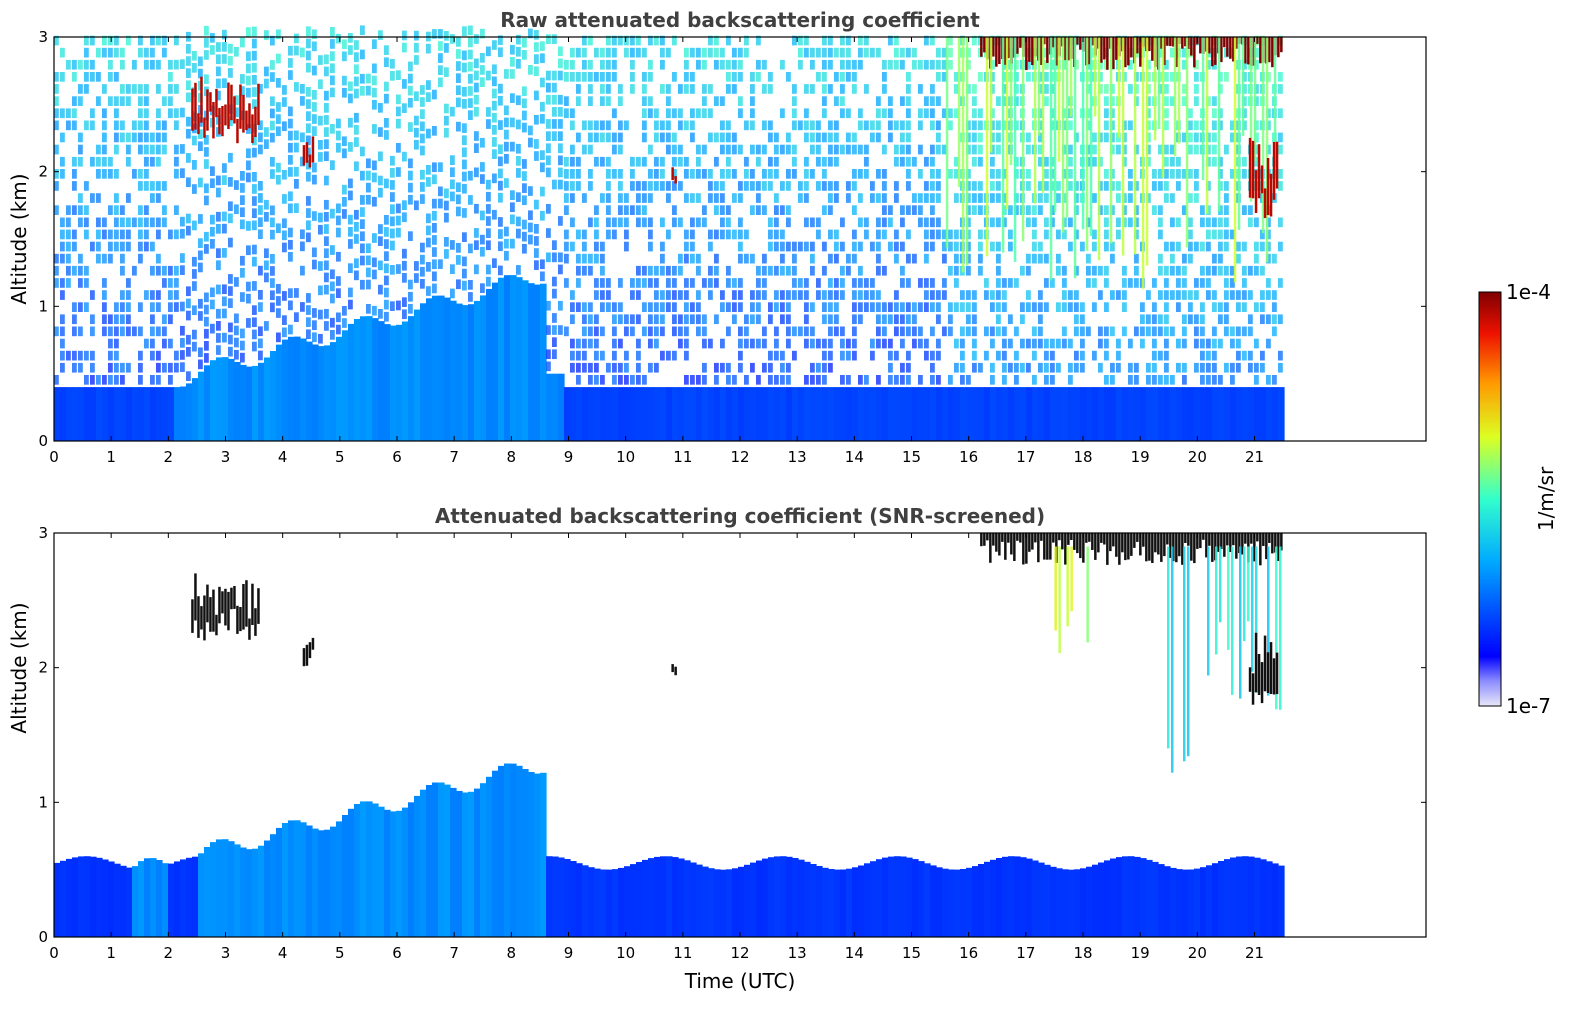 This screenshot has width=1595, height=1020. I want to click on colorbar-gradient, so click(1490, 499).